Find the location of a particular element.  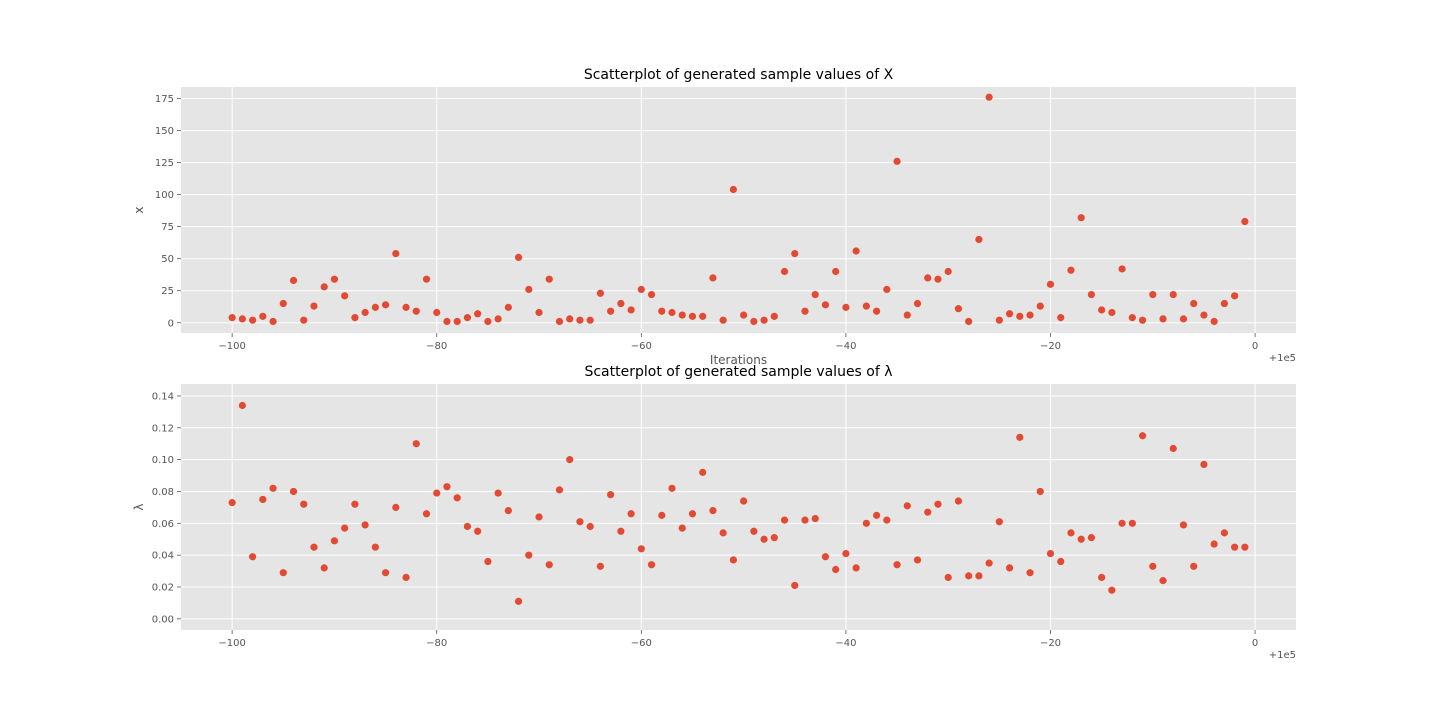

x-chart-ytick-label: 150 is located at coordinates (164, 131).